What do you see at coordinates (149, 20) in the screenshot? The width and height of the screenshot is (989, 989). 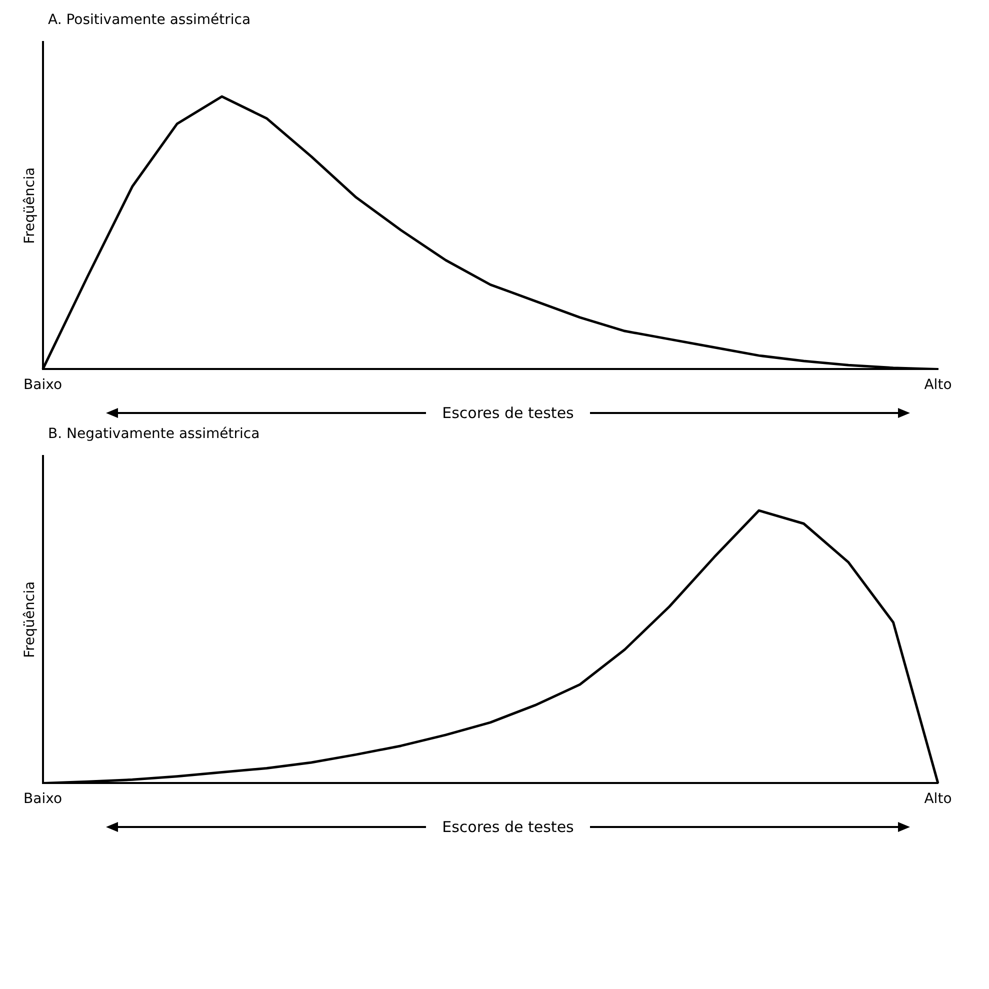 I see `chart-title: A. Positivamente assimétrica` at bounding box center [149, 20].